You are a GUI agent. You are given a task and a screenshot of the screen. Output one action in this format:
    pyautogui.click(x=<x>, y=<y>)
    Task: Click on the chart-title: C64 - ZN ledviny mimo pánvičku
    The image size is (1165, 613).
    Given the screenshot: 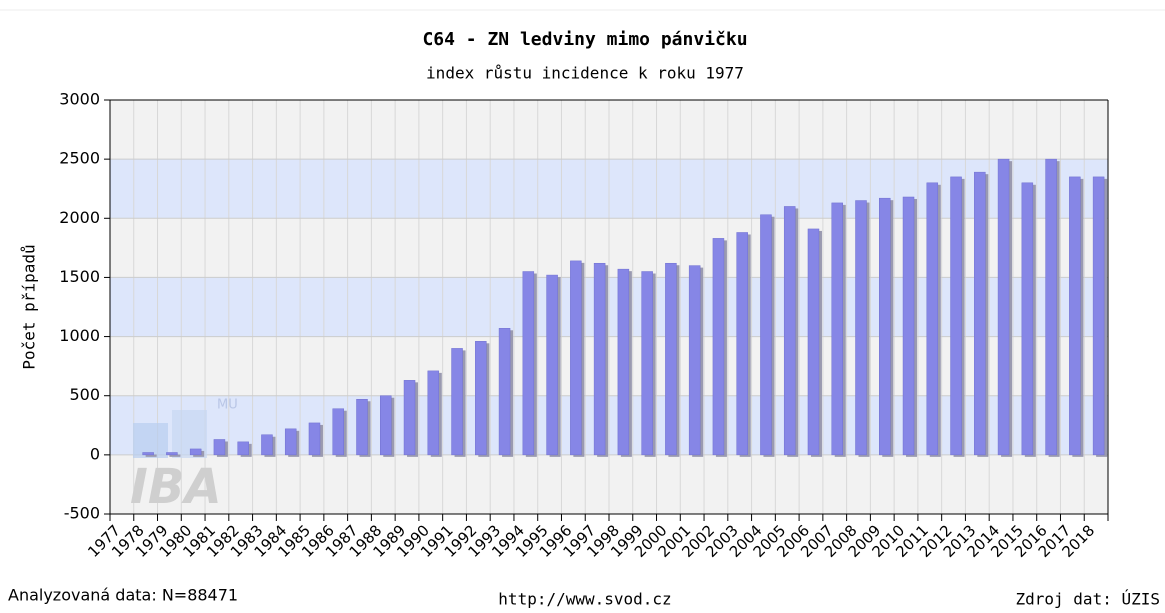 What is the action you would take?
    pyautogui.click(x=584, y=39)
    